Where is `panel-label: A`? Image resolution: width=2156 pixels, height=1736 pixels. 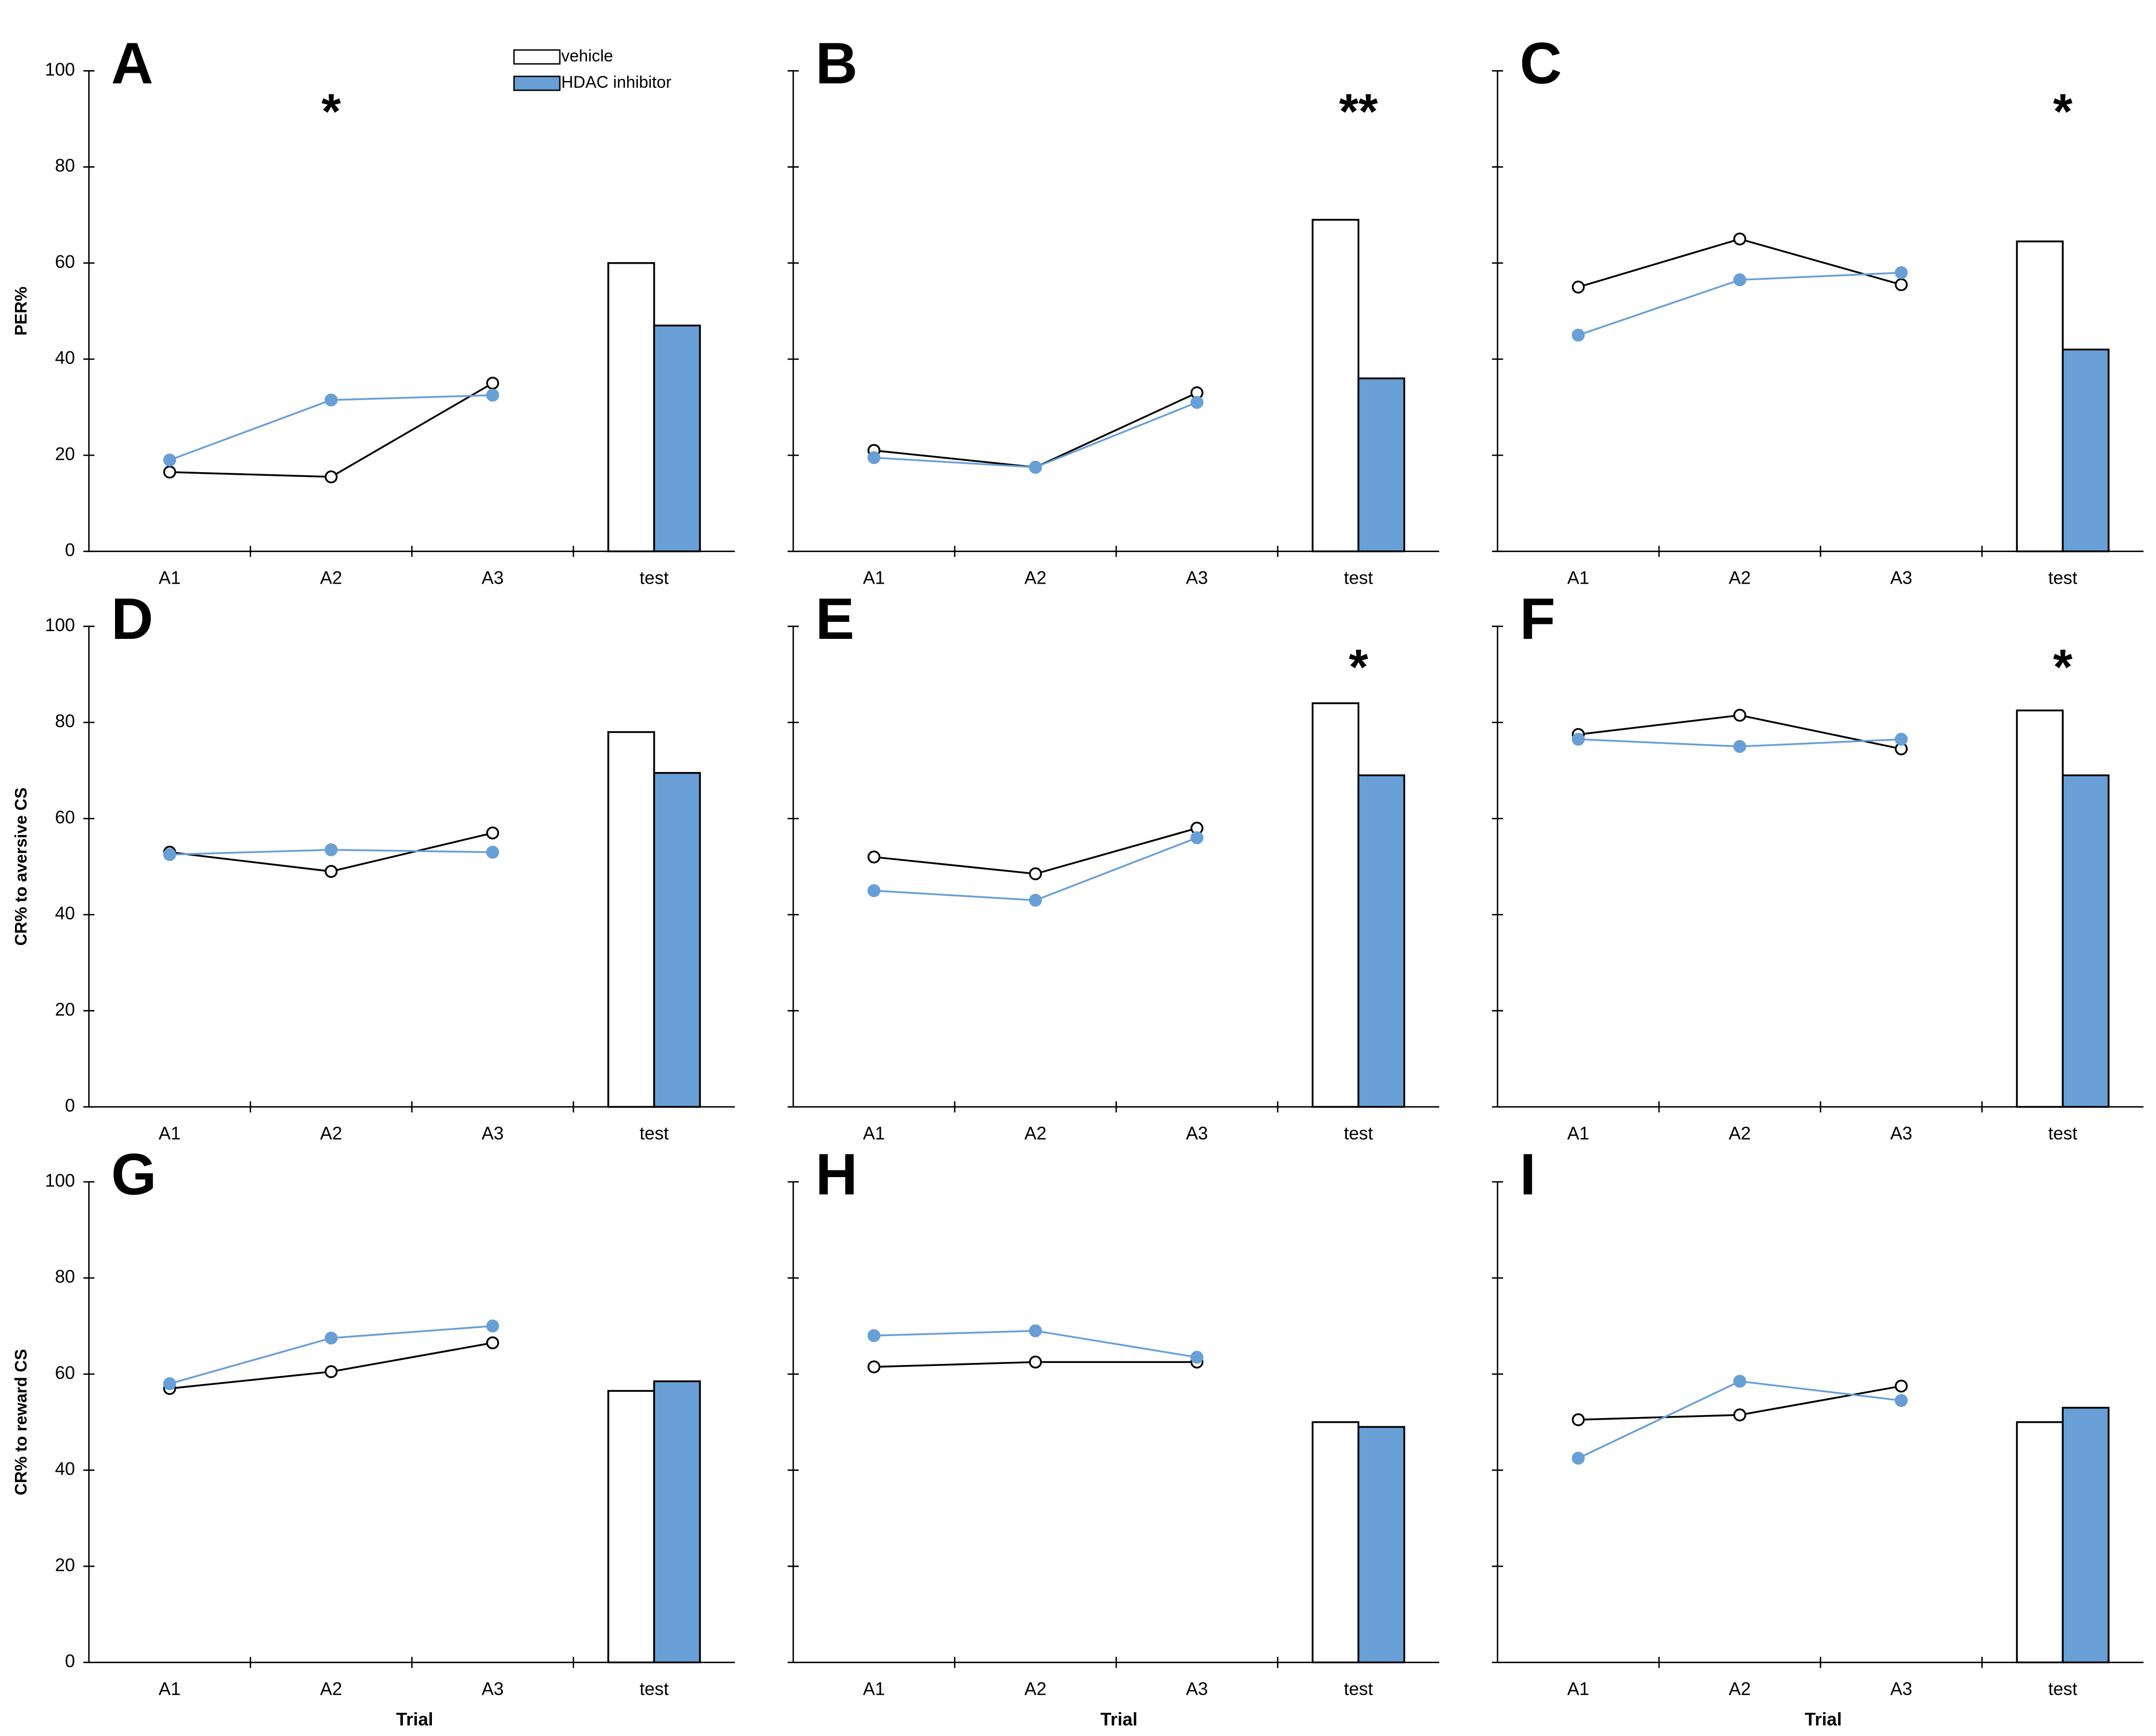 panel-label: A is located at coordinates (132, 63).